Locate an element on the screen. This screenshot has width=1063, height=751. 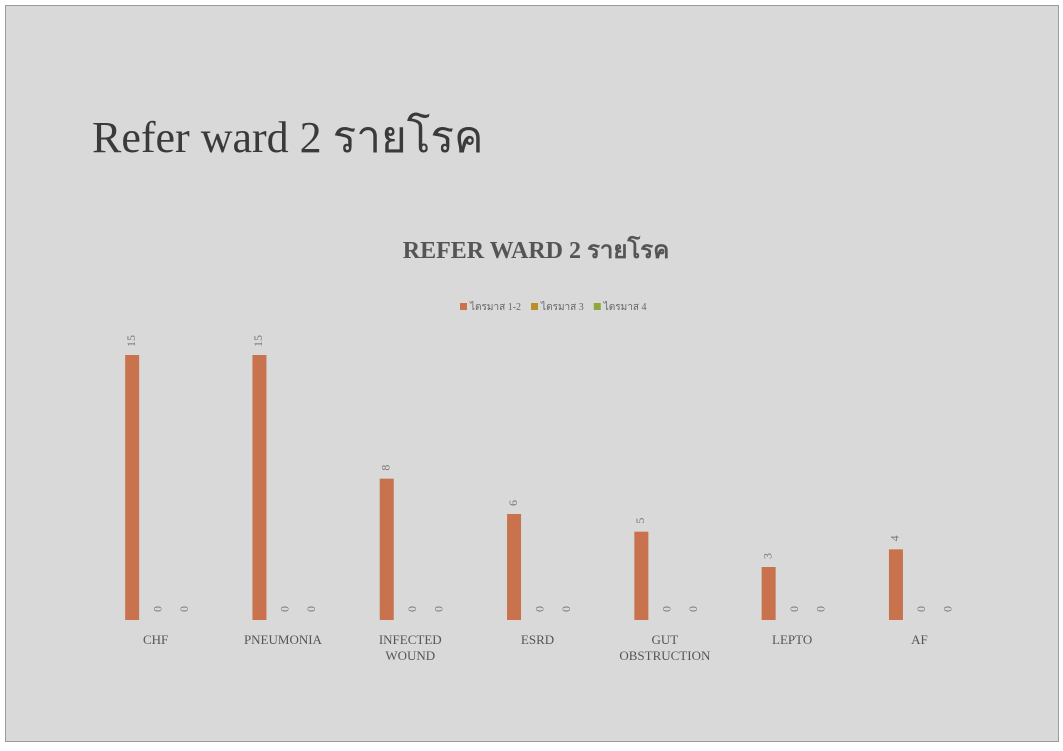
legend-label: ไตรมาส 3 is located at coordinates (562, 307).